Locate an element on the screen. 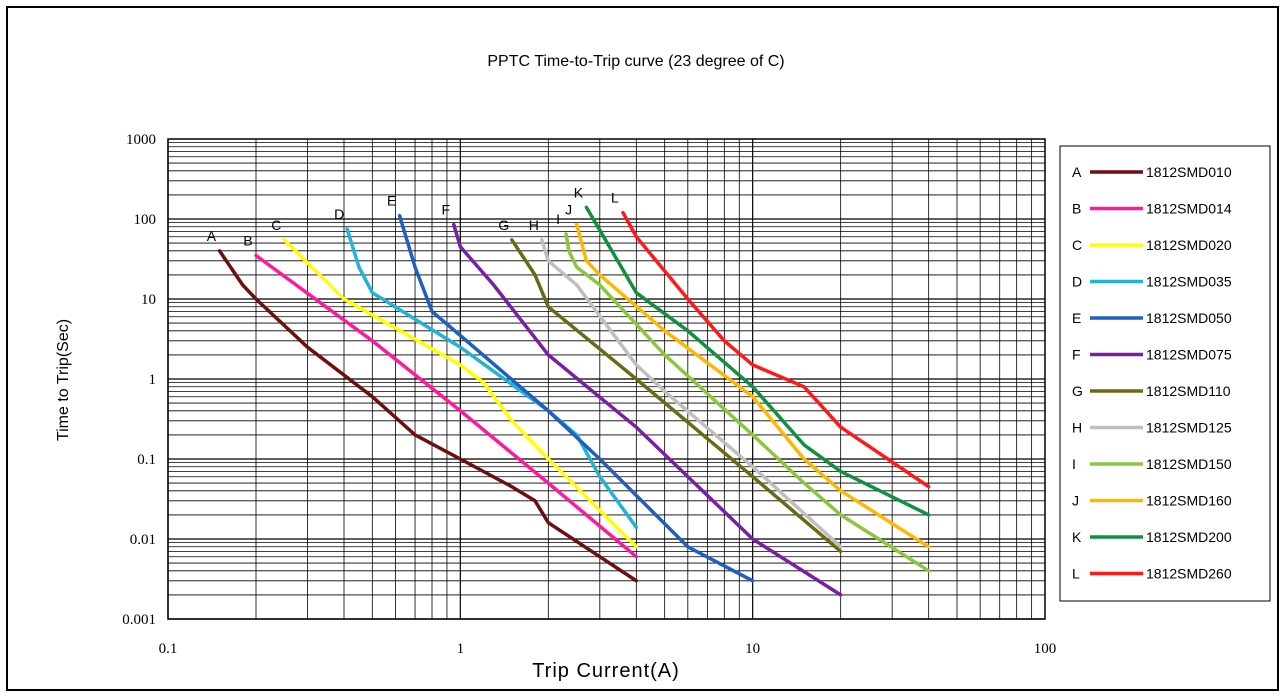 This screenshot has height=699, width=1288. legend-item: D 1812SMD035 is located at coordinates (1152, 282).